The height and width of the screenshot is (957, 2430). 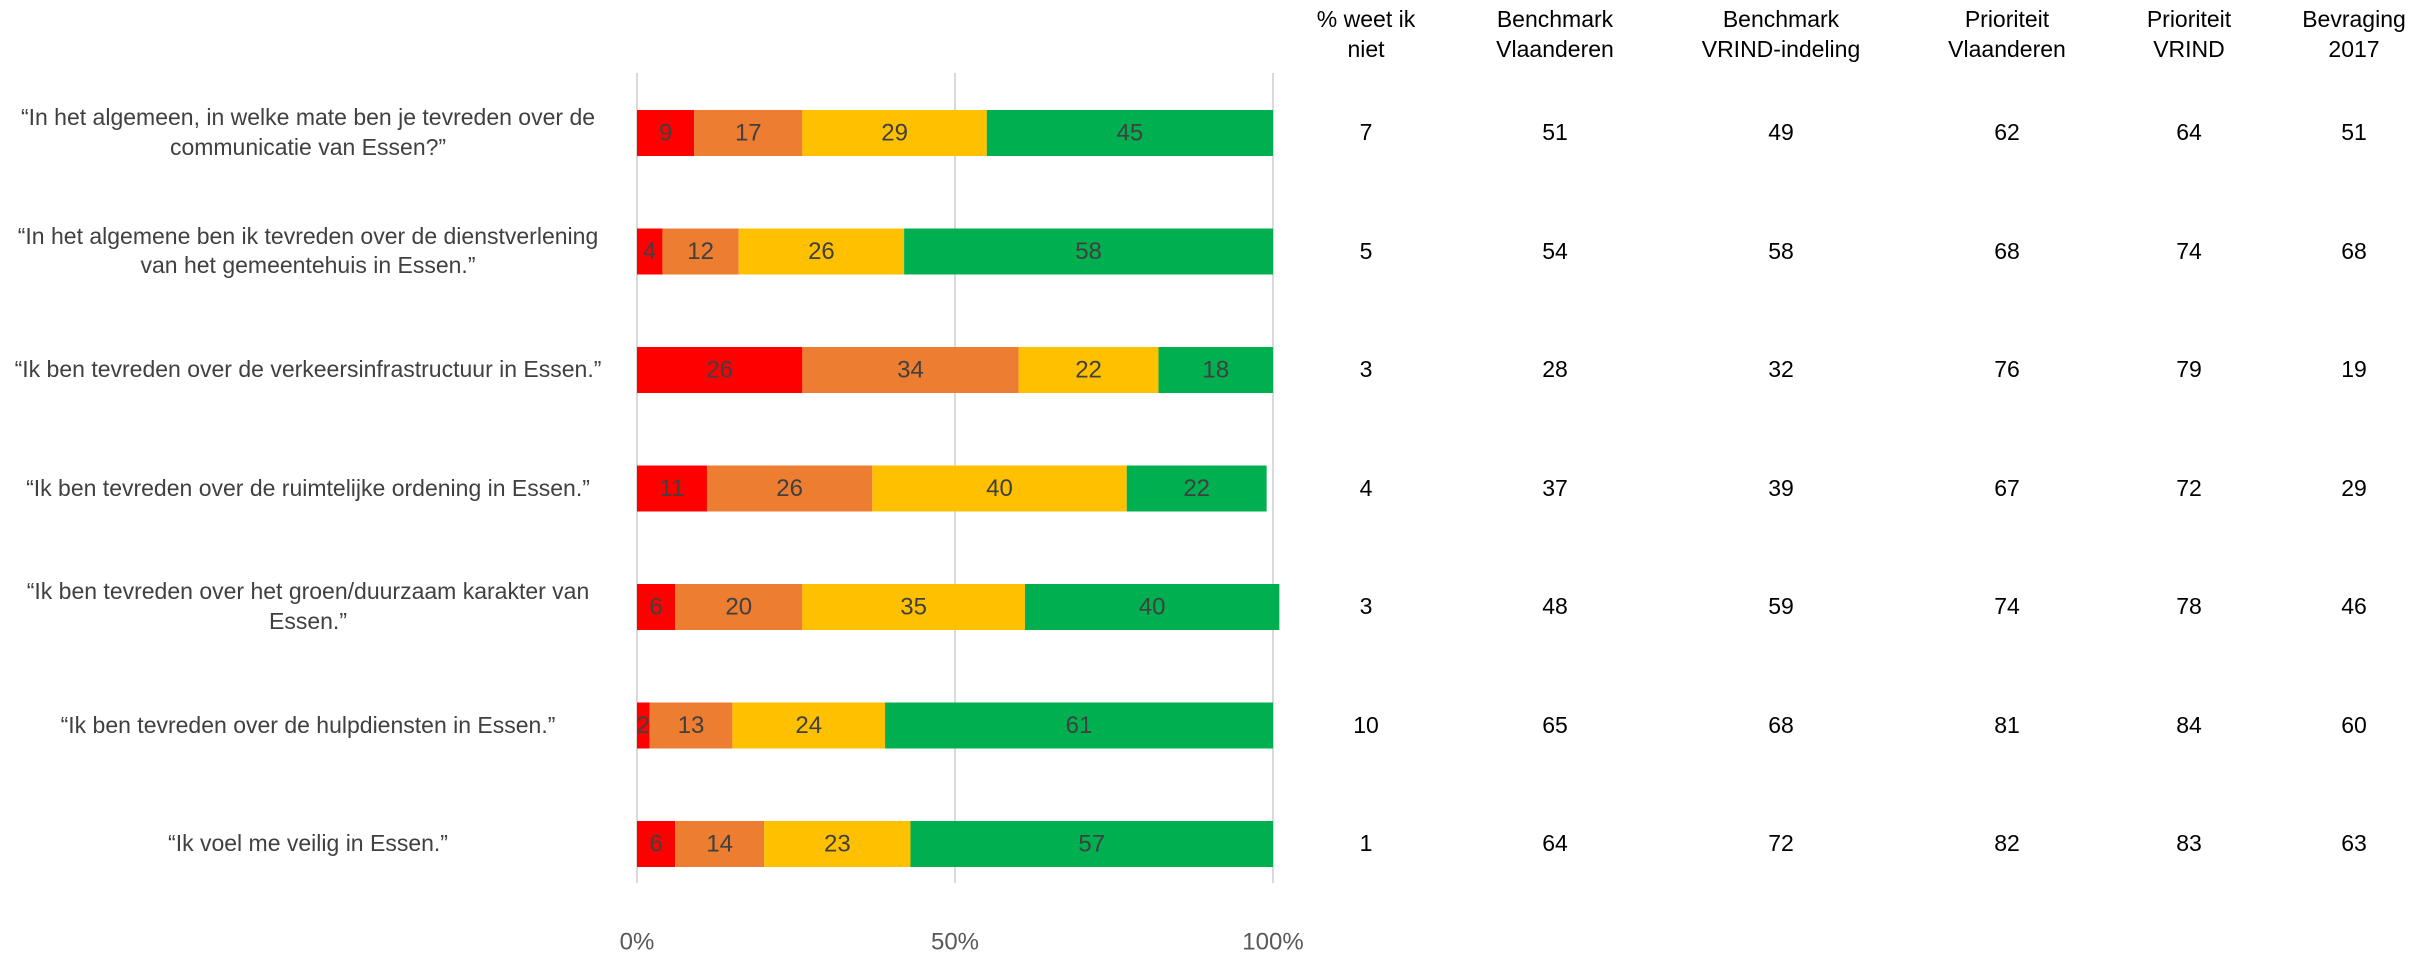 I want to click on data-label: 17, so click(x=748, y=132).